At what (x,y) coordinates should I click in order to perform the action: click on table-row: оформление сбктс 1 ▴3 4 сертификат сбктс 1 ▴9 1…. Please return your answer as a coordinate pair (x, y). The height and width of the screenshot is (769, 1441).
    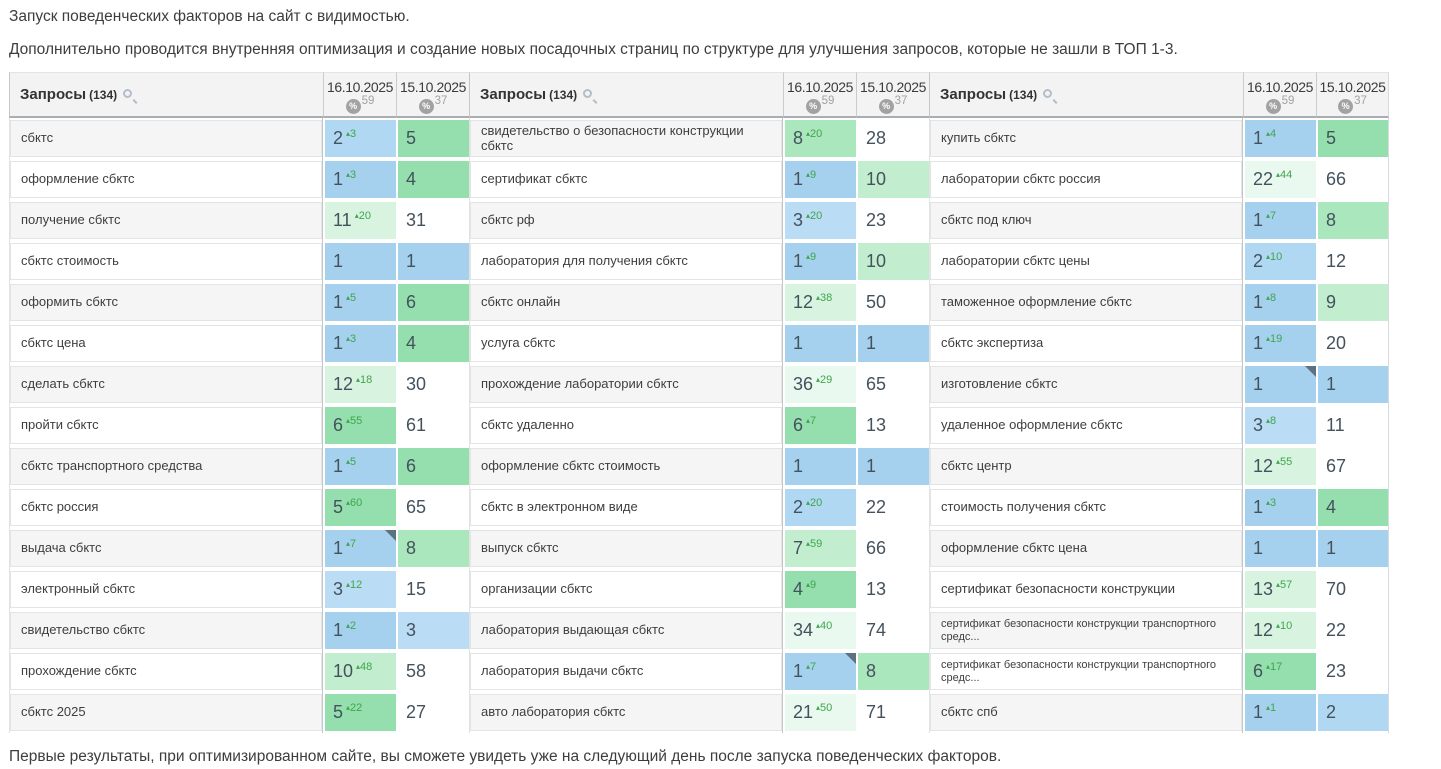
    Looking at the image, I should click on (699, 179).